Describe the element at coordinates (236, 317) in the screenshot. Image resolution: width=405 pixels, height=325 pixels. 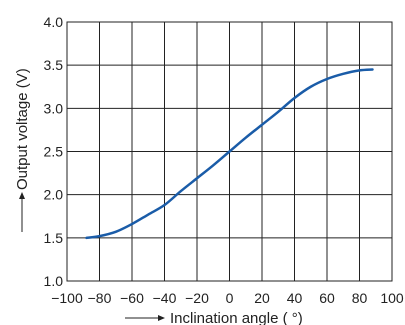
I see `x-axis-label: Inclination angle ( °)` at that location.